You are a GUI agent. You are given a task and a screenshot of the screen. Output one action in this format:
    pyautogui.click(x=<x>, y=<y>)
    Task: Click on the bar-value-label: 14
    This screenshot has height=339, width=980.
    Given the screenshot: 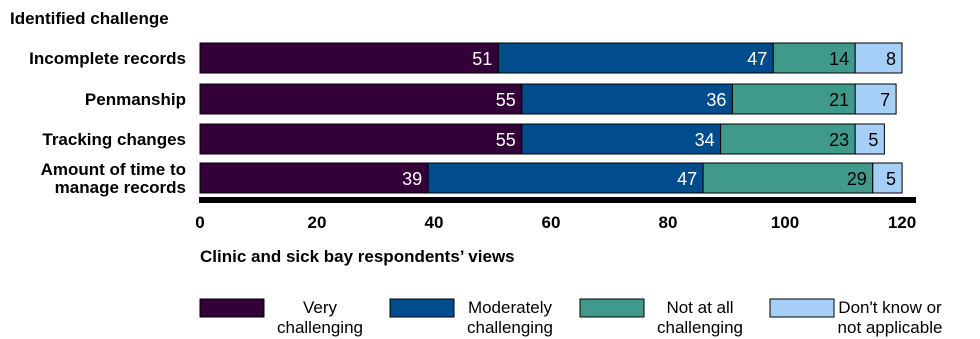 What is the action you would take?
    pyautogui.click(x=839, y=59)
    